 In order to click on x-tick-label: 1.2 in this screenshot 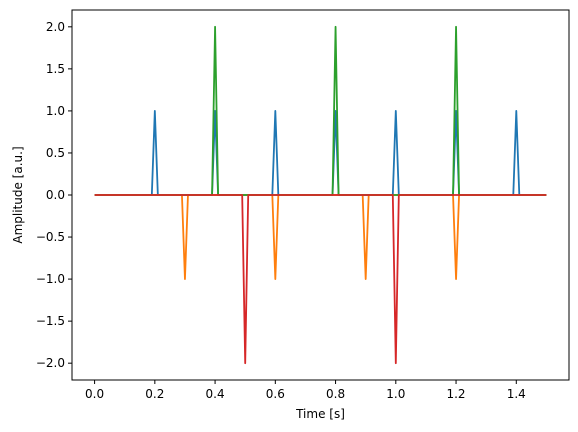, I will do `click(455, 394)`.